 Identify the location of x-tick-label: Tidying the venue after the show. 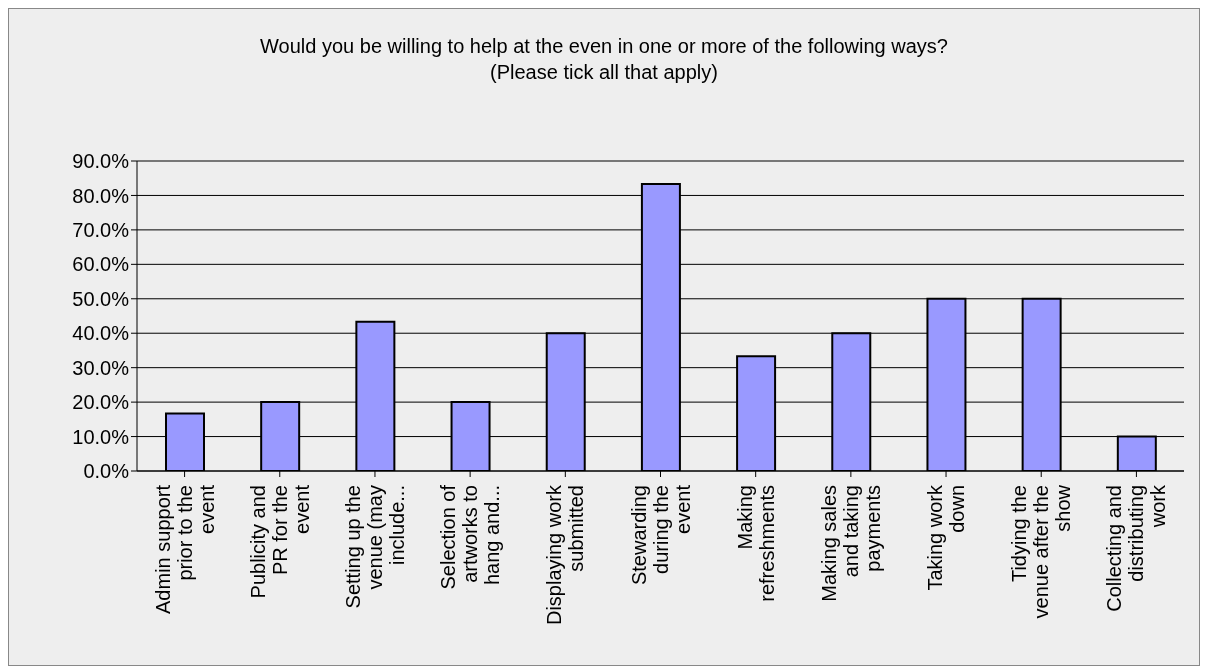
(1041, 551).